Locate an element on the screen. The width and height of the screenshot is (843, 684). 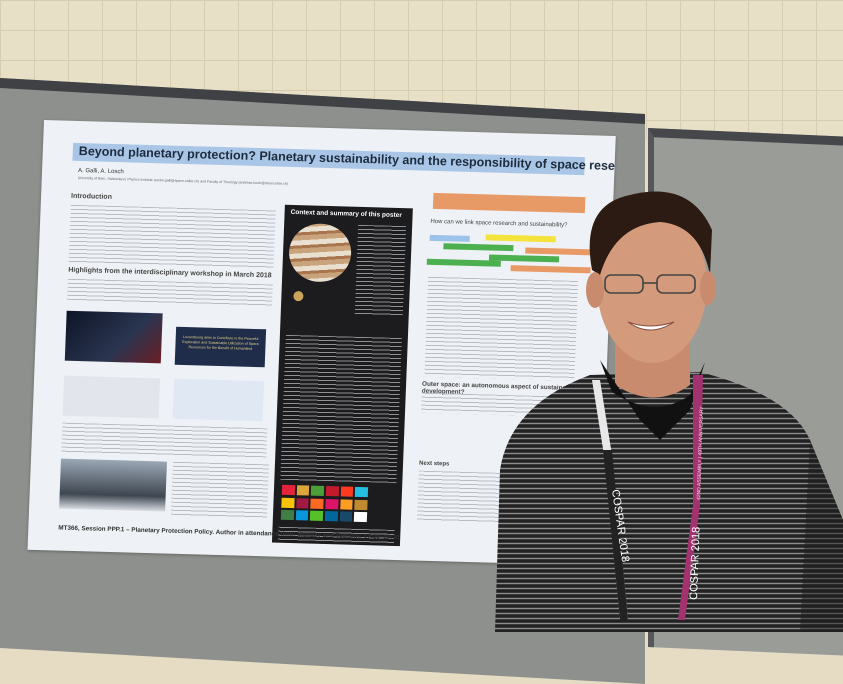
ear is located at coordinates (595, 290).